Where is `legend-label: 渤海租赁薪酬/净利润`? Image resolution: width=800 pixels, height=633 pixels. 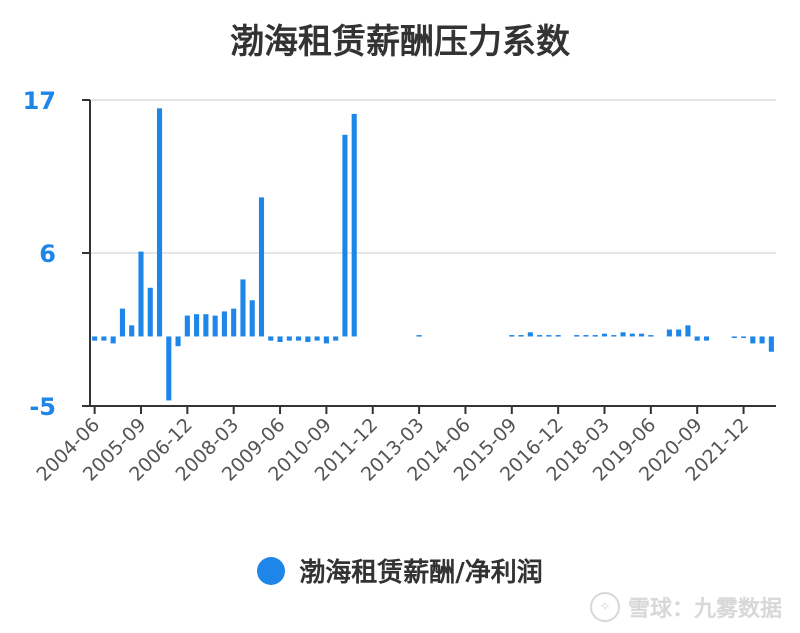
legend-label: 渤海租赁薪酬/净利润 is located at coordinates (421, 573).